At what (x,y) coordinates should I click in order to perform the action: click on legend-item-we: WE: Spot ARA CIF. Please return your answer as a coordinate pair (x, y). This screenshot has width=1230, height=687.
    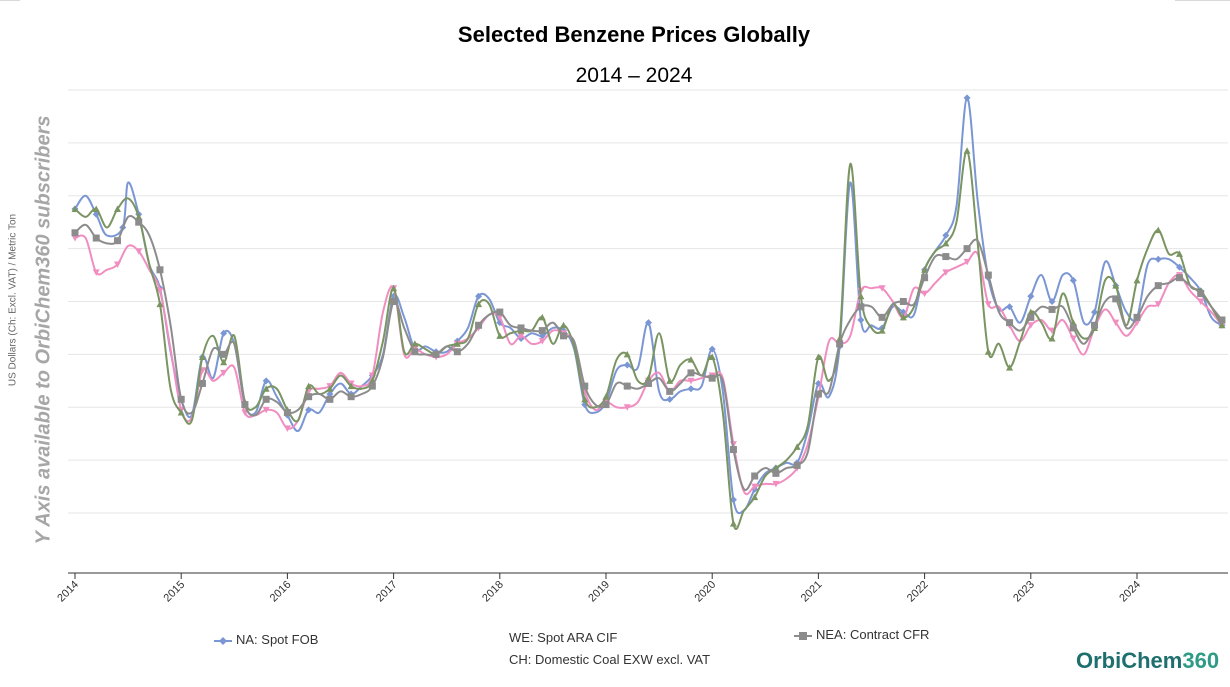
    Looking at the image, I should click on (563, 637).